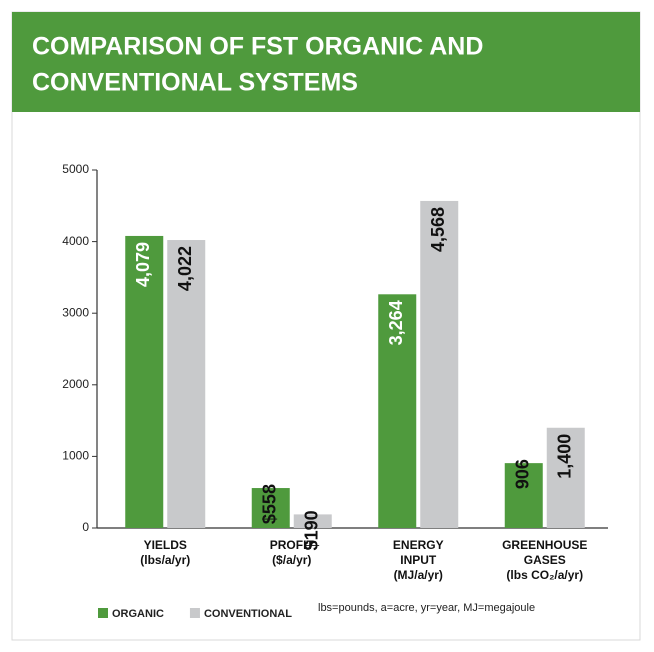 The image size is (654, 652). What do you see at coordinates (291, 560) in the screenshot?
I see `x-tick-label: ($/a/yr)` at bounding box center [291, 560].